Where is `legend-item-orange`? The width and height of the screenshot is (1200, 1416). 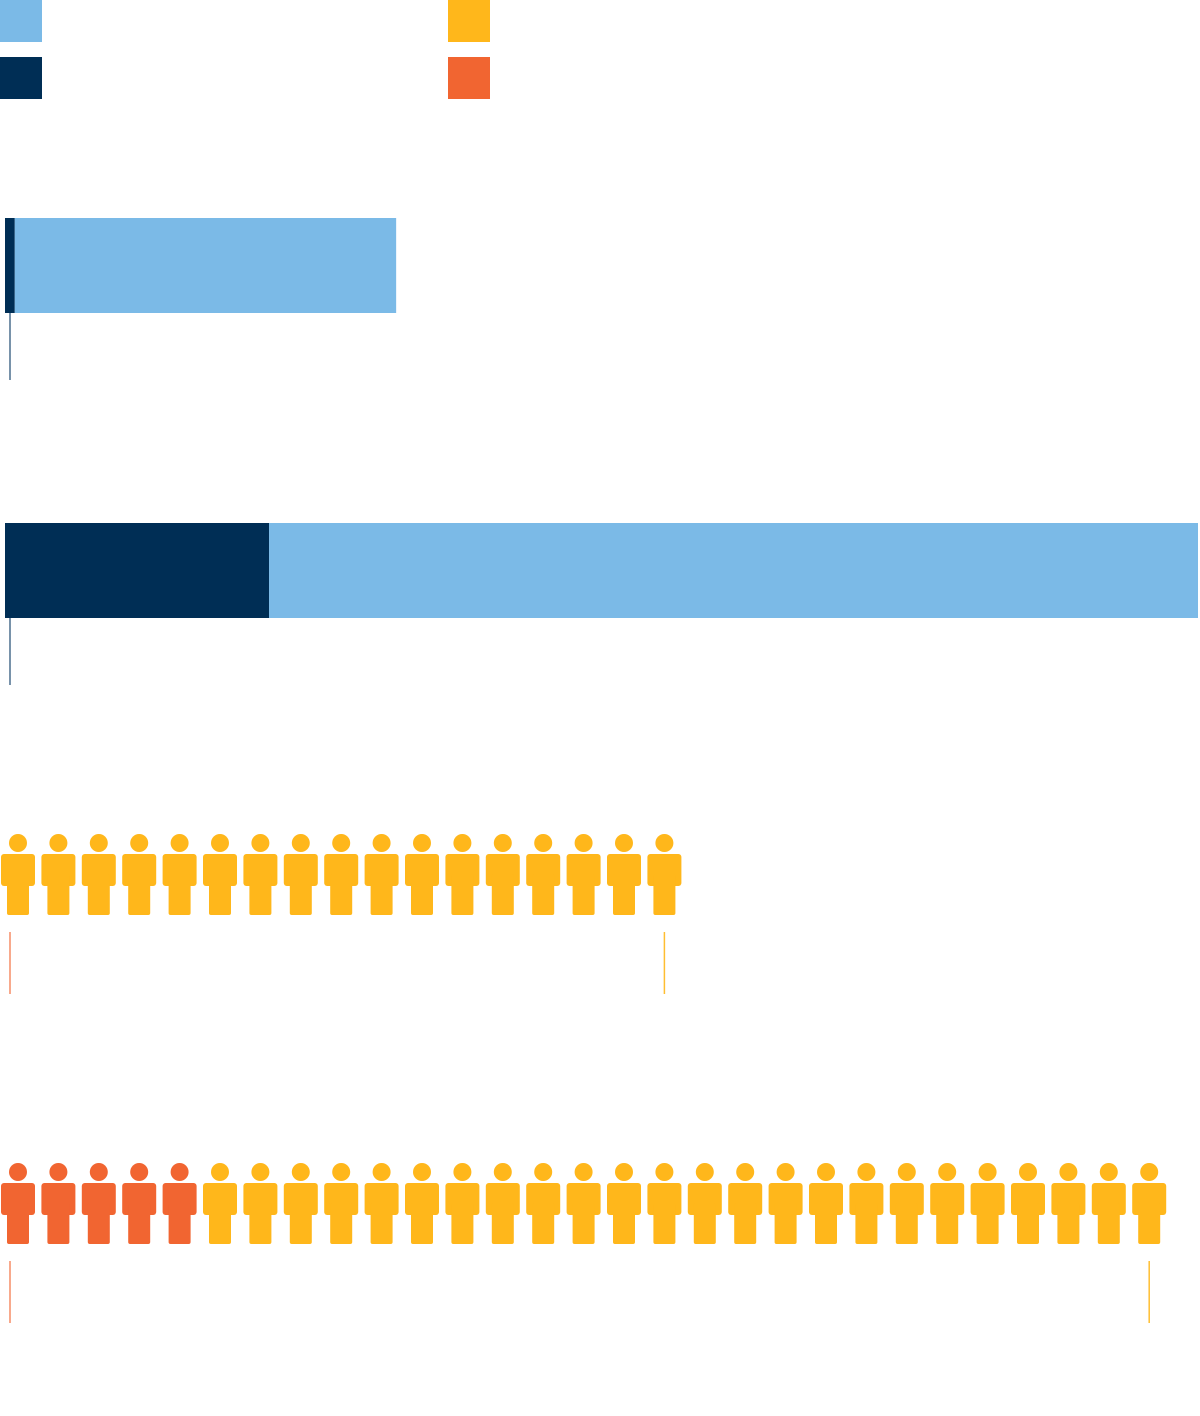
legend-item-orange is located at coordinates (475, 78).